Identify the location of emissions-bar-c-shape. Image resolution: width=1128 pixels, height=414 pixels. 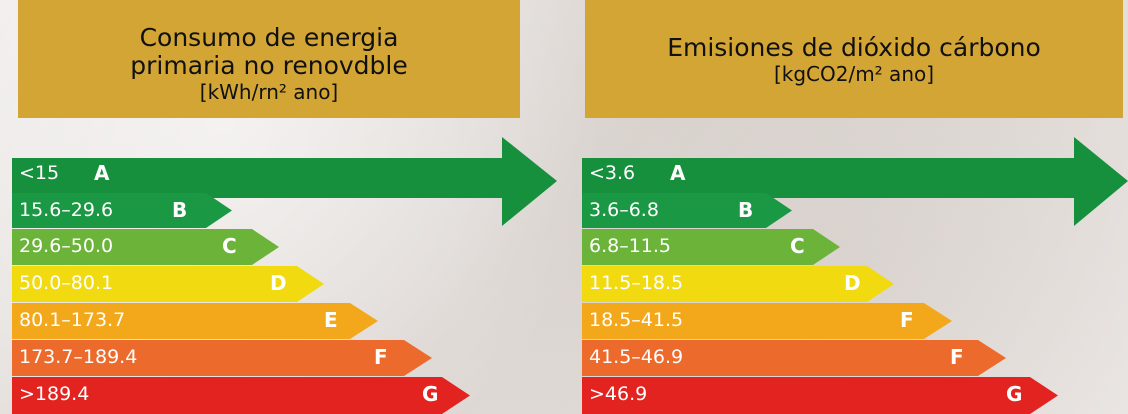
(711, 247).